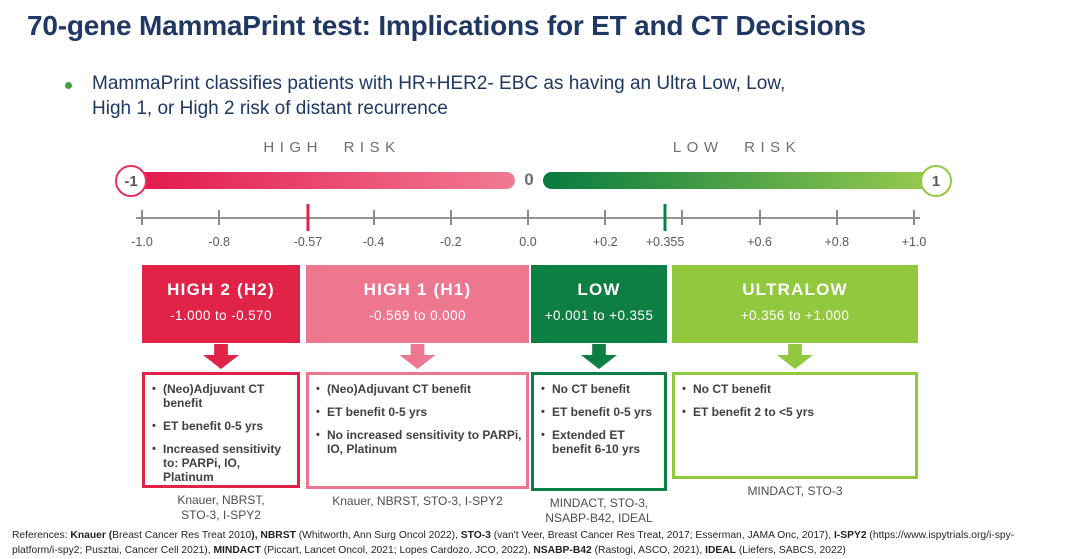 This screenshot has width=1080, height=559. What do you see at coordinates (131, 181) in the screenshot?
I see `bar-end-minus-one: -1` at bounding box center [131, 181].